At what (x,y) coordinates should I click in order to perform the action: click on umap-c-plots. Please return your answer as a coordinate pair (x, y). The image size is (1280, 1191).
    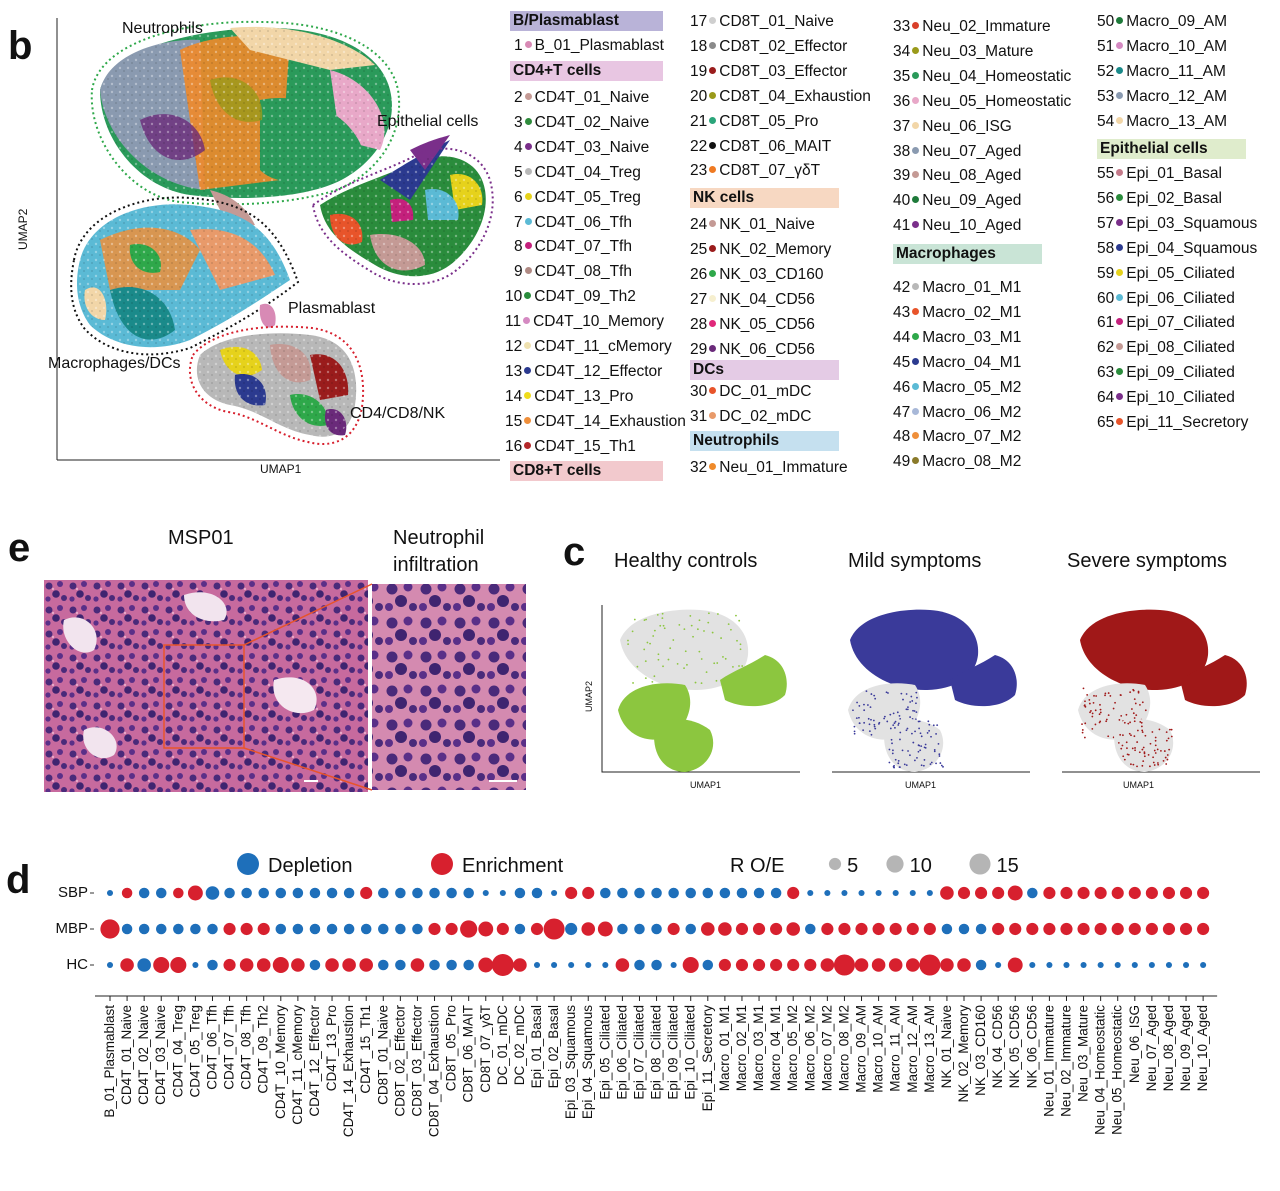
    Looking at the image, I should click on (930, 689).